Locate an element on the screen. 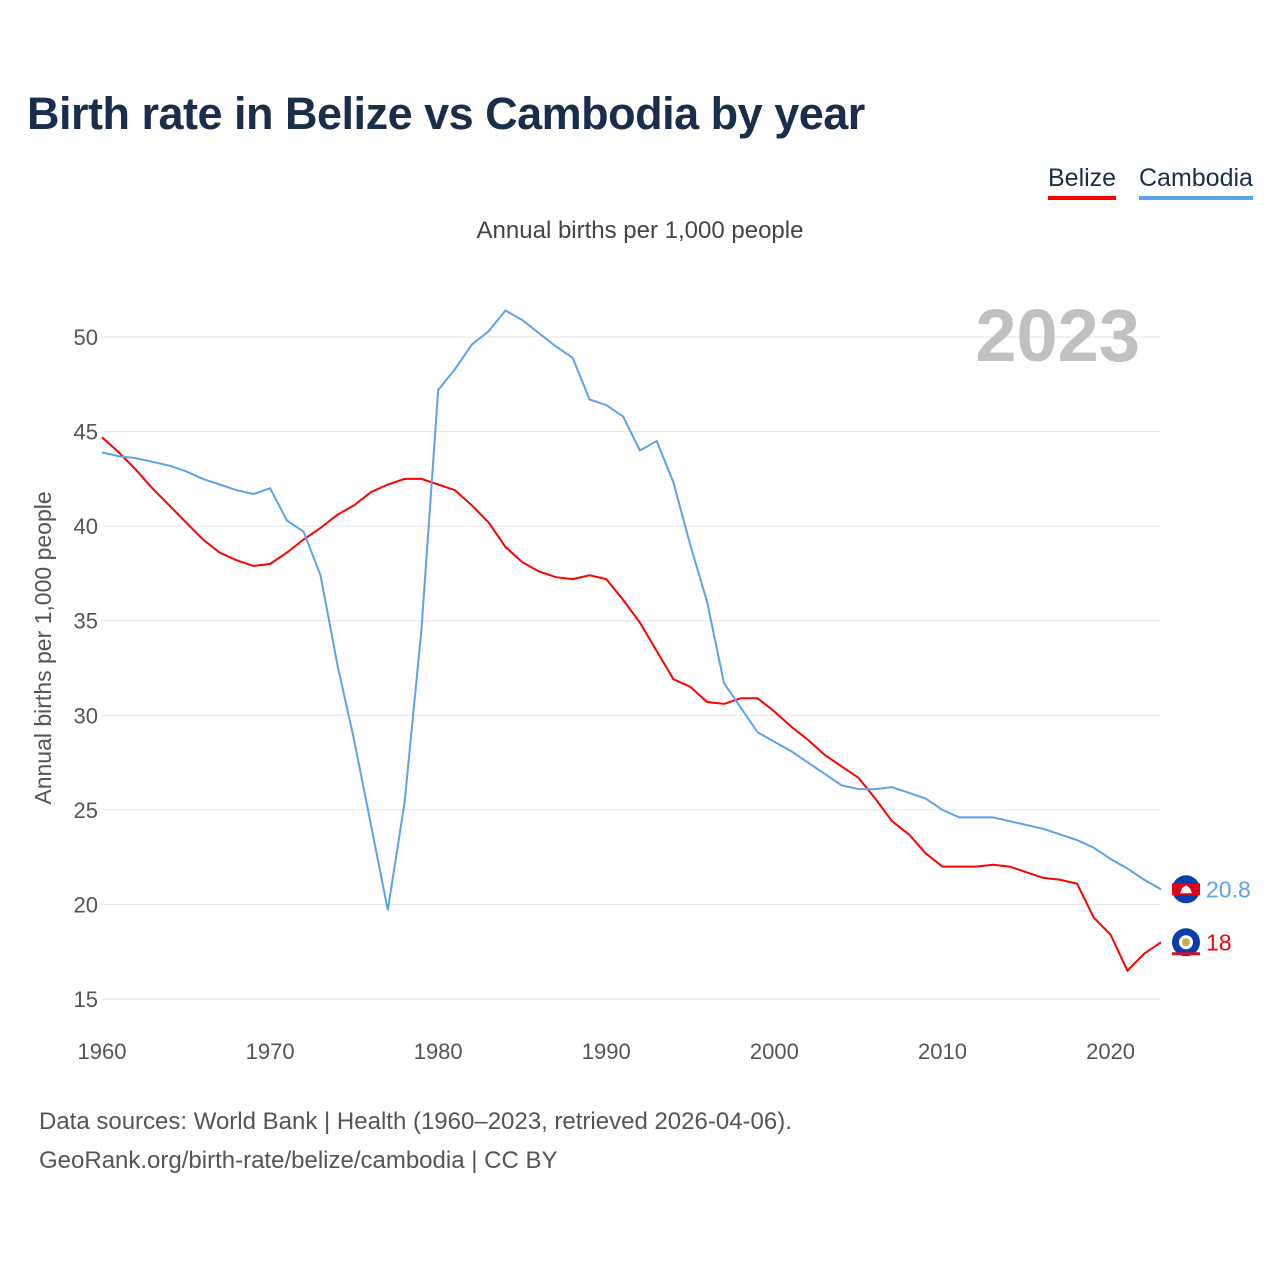 Image resolution: width=1280 pixels, height=1280 pixels. y-tick-label: 35 is located at coordinates (86, 621).